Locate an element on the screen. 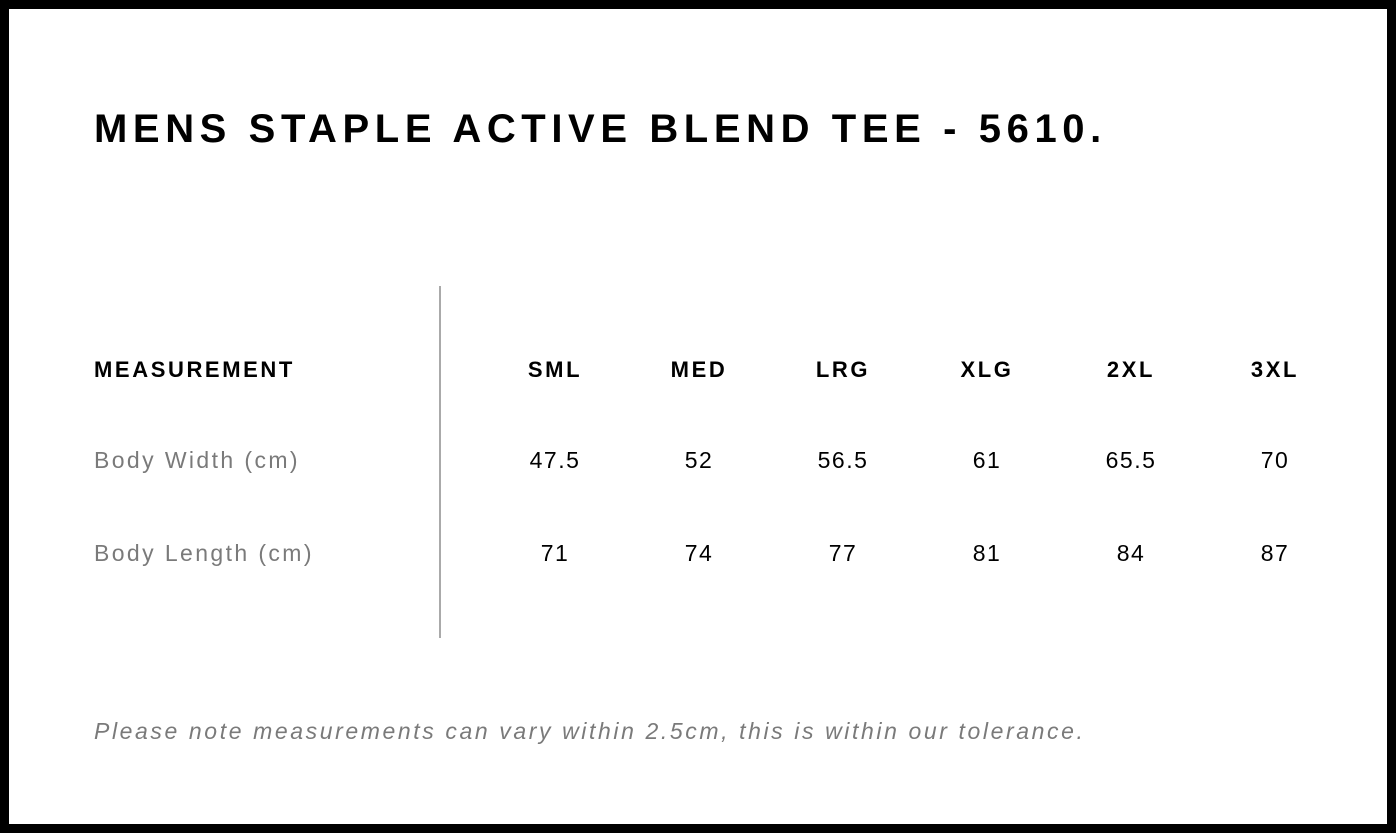 The image size is (1396, 833). table-cell: 47.5 is located at coordinates (555, 460).